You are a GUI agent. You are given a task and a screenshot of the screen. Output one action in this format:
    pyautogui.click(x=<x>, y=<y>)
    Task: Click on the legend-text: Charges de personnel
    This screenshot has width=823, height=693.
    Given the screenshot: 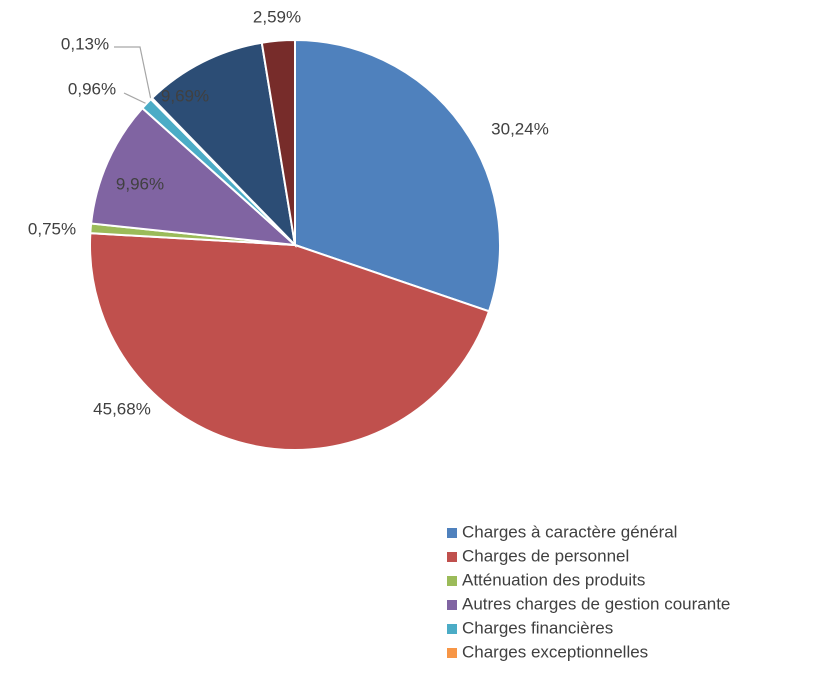 What is the action you would take?
    pyautogui.click(x=545, y=555)
    